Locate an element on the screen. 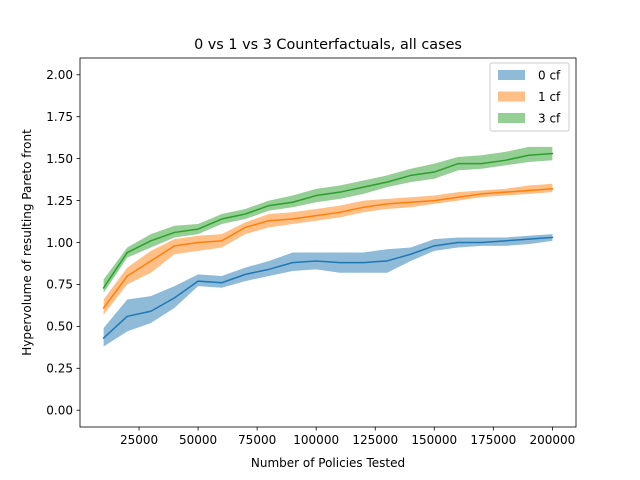 The image size is (640, 480). x-tick-label: 150000 is located at coordinates (434, 440).